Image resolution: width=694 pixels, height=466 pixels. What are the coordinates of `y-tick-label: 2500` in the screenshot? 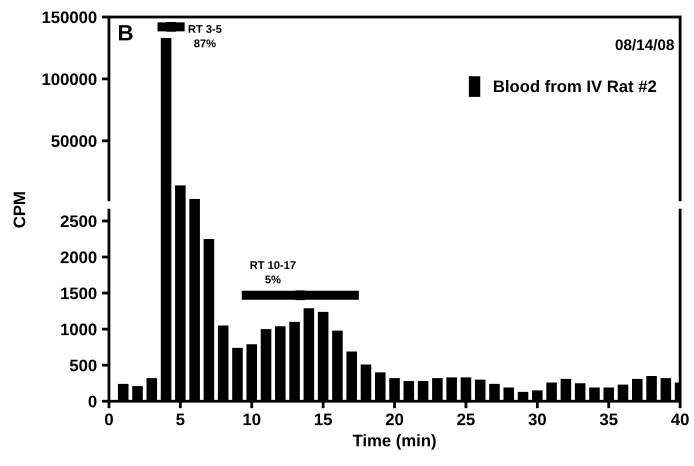 It's located at (78, 221).